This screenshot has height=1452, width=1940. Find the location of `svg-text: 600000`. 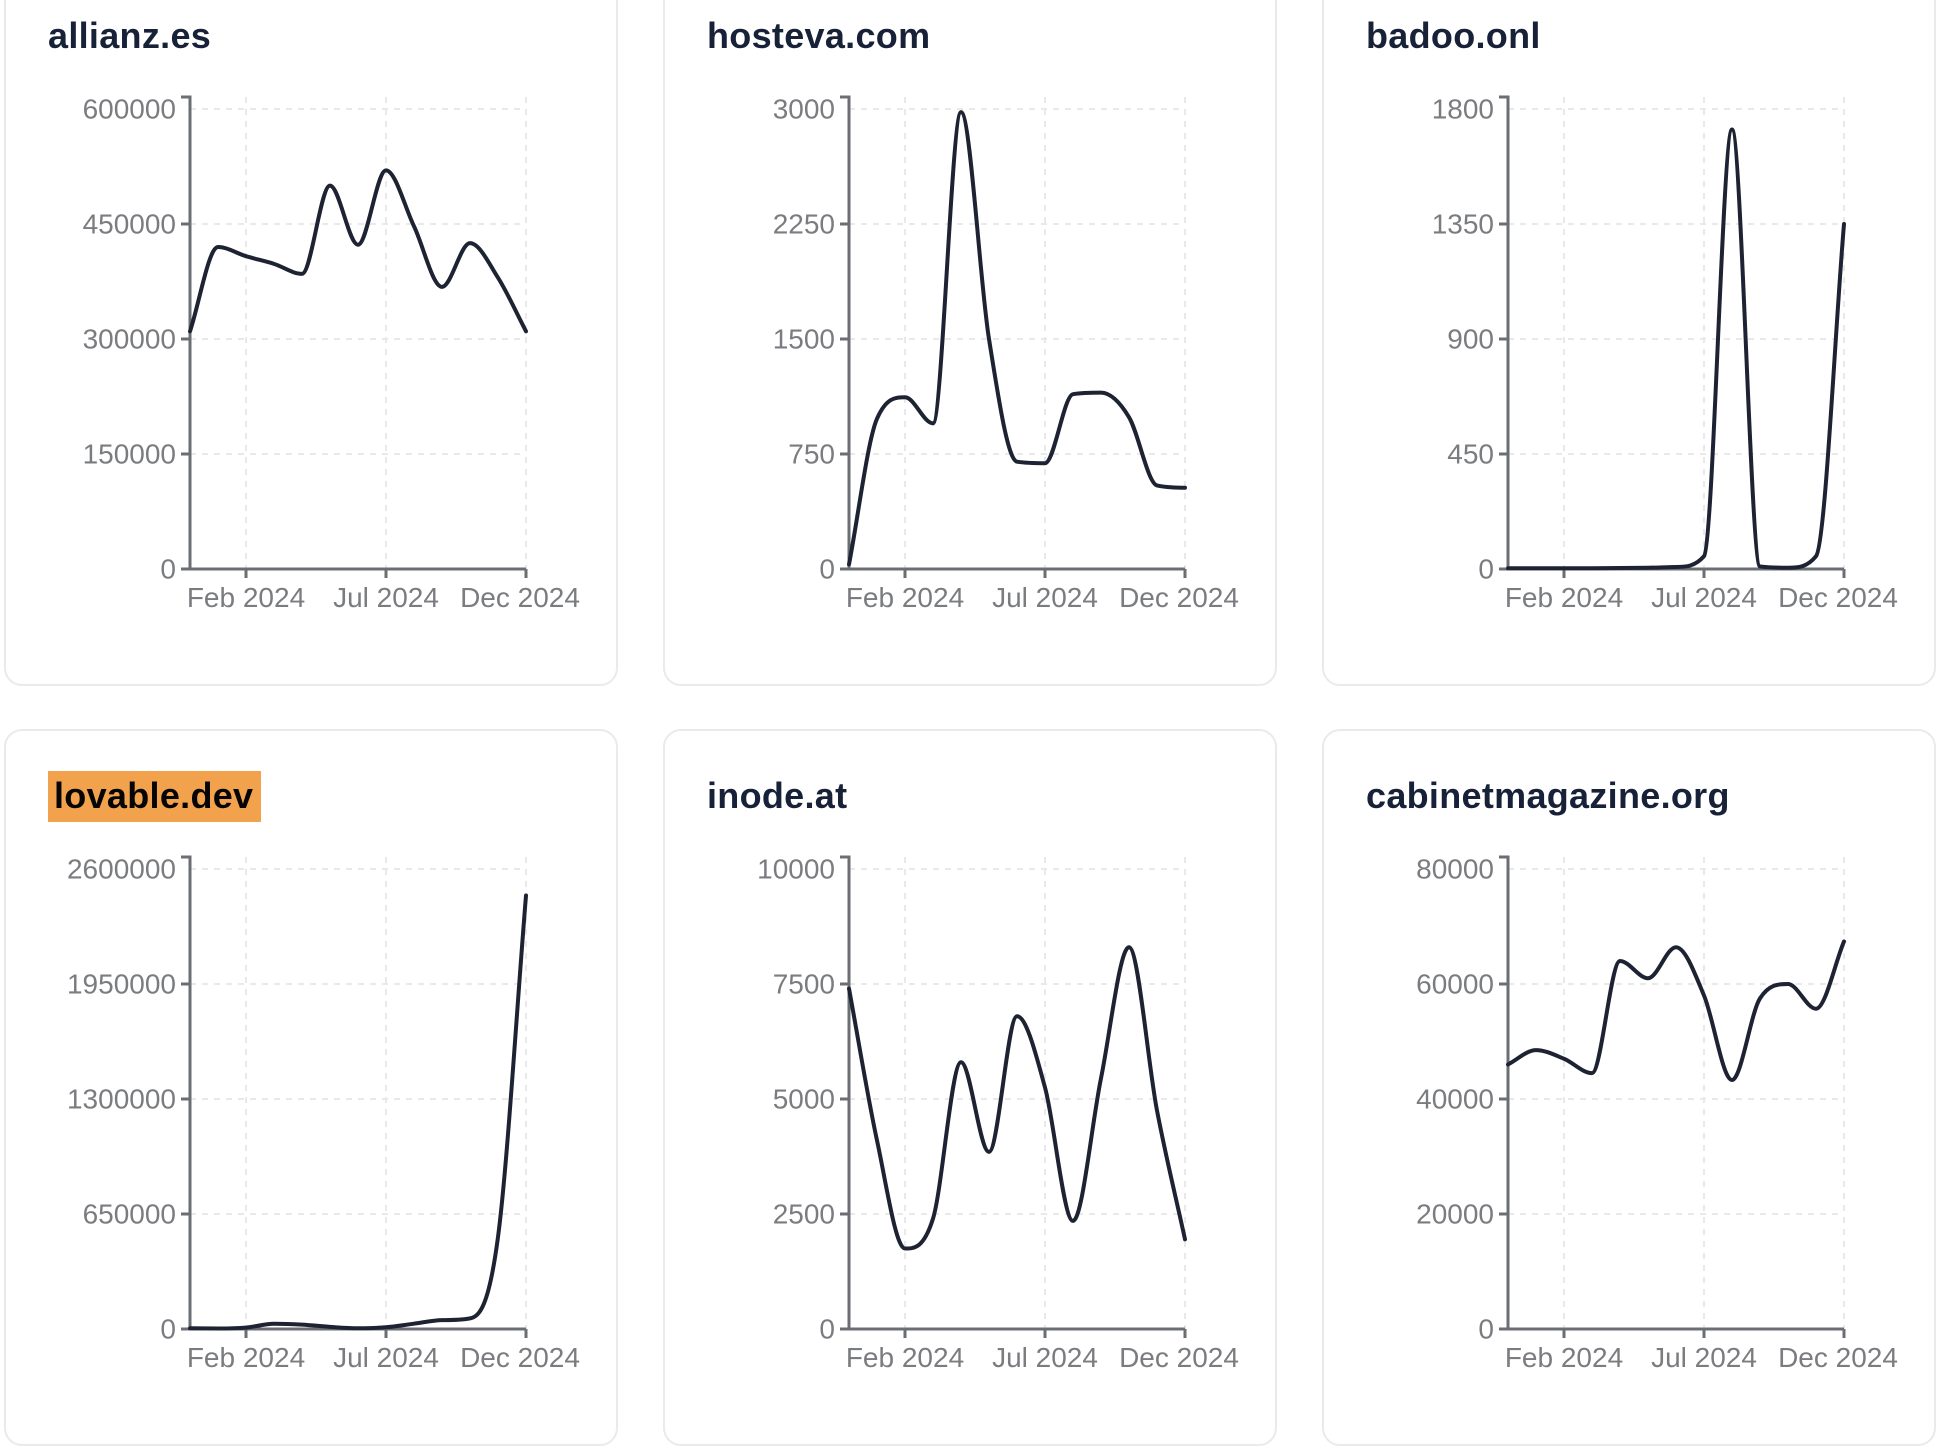

svg-text: 600000 is located at coordinates (129, 109).